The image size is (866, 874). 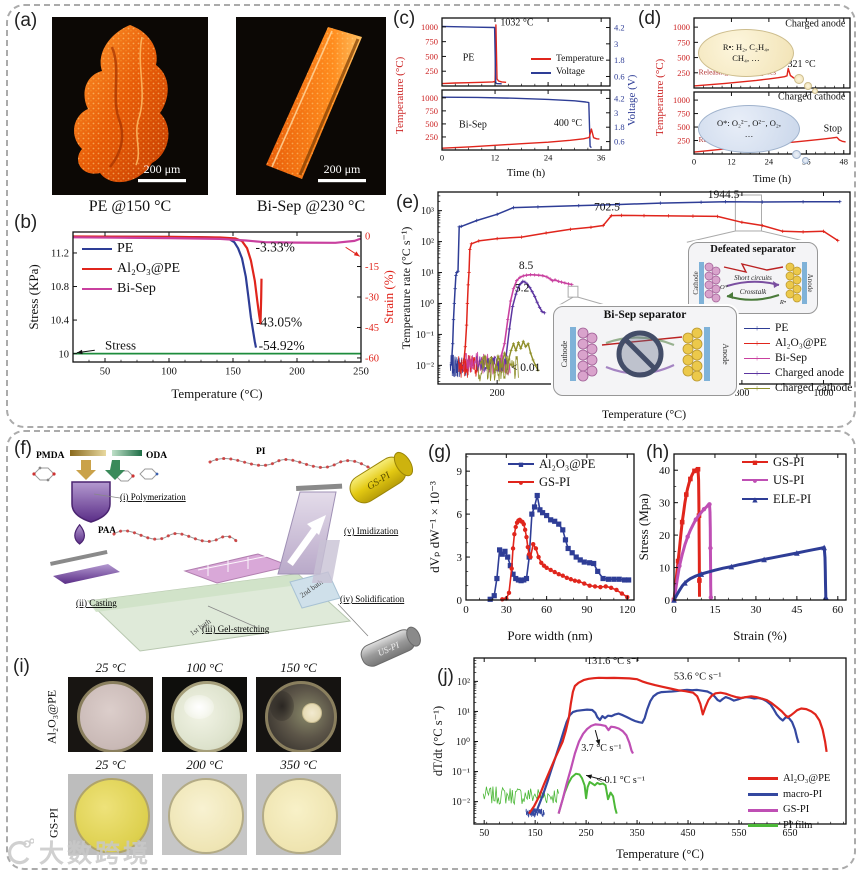 I want to click on temp-label: 200 °C, so click(x=204, y=764).